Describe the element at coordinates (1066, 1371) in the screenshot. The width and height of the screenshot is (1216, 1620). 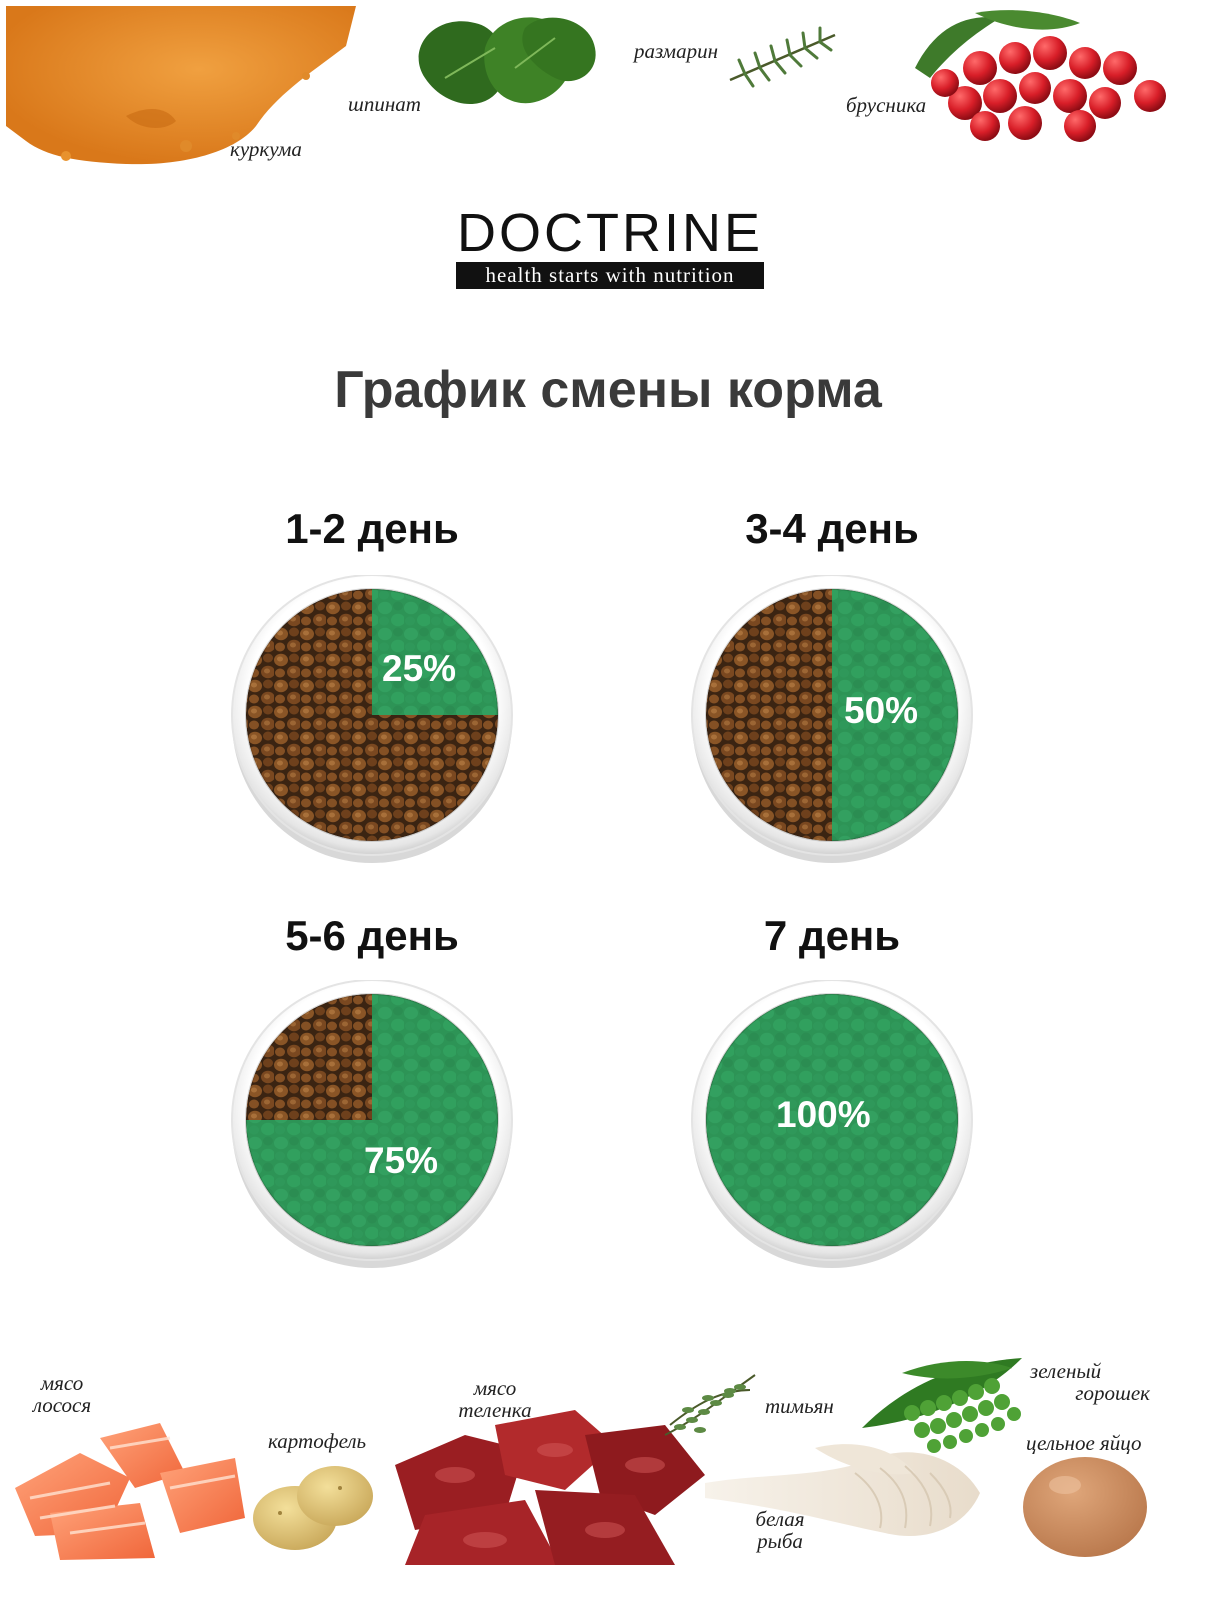
I see `ingredient-label-green-peas-line1: зеленый` at that location.